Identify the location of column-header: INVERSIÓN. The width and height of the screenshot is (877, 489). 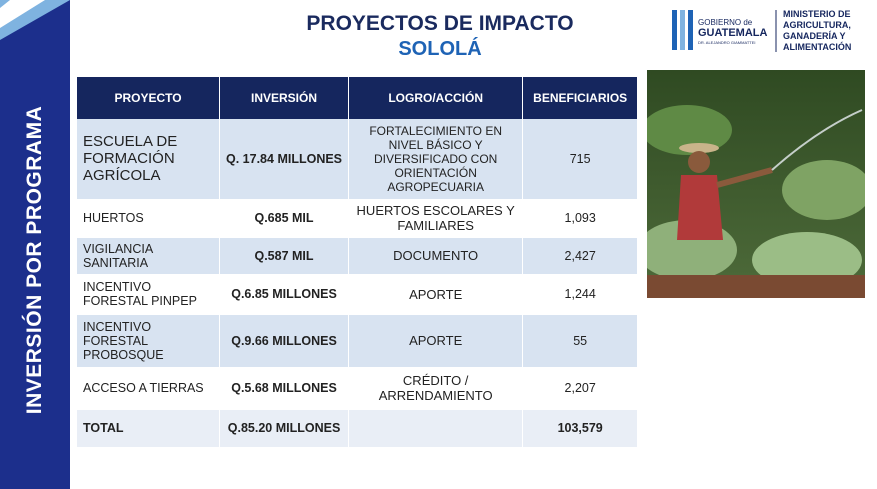
(284, 98).